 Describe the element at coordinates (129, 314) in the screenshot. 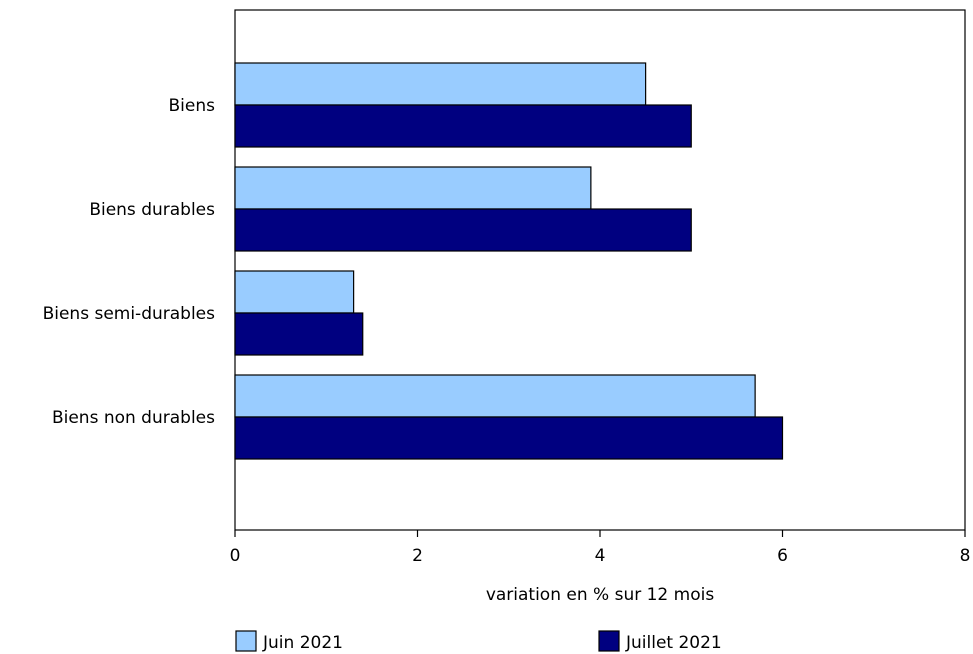

I see `category-label: Biens semi-durables` at that location.